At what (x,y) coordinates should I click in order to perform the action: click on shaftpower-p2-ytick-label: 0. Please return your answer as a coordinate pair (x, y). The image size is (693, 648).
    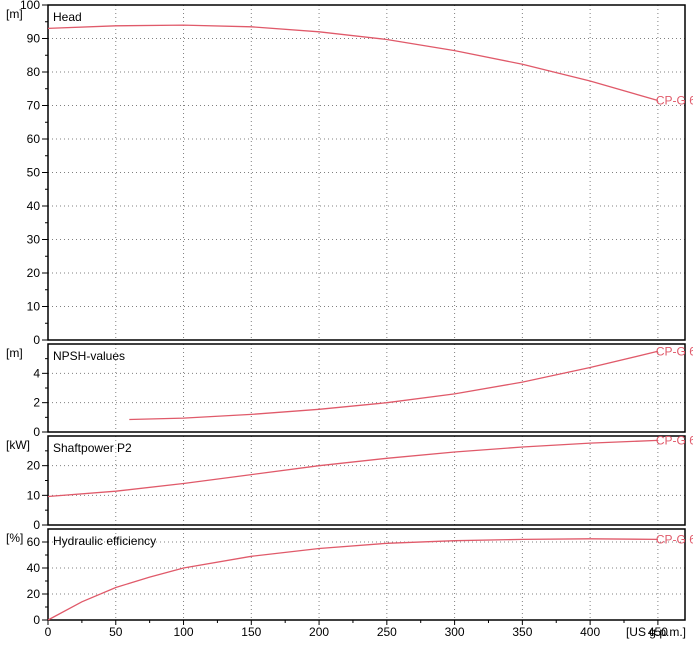
    Looking at the image, I should click on (36, 525).